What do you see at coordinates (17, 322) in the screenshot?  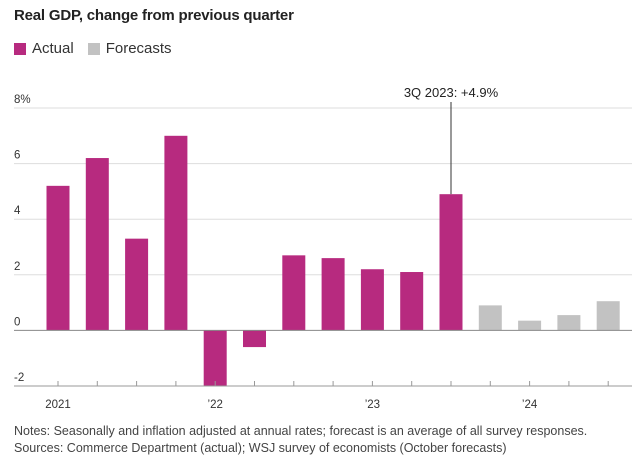 I see `y-tick-label: 0` at bounding box center [17, 322].